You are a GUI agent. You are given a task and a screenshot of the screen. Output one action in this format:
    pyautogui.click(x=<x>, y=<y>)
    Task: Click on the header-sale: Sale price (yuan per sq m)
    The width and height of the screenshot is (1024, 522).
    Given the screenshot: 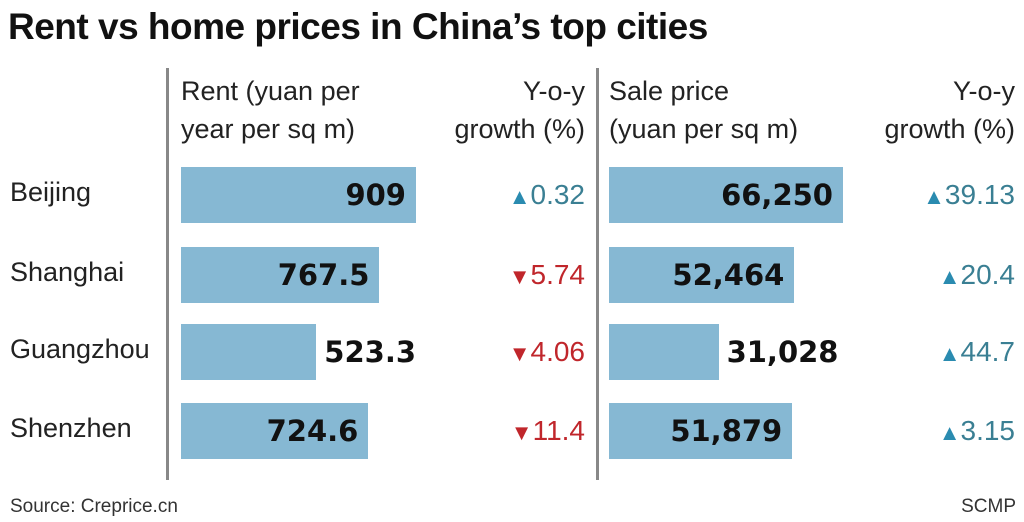 What is the action you would take?
    pyautogui.click(x=704, y=110)
    